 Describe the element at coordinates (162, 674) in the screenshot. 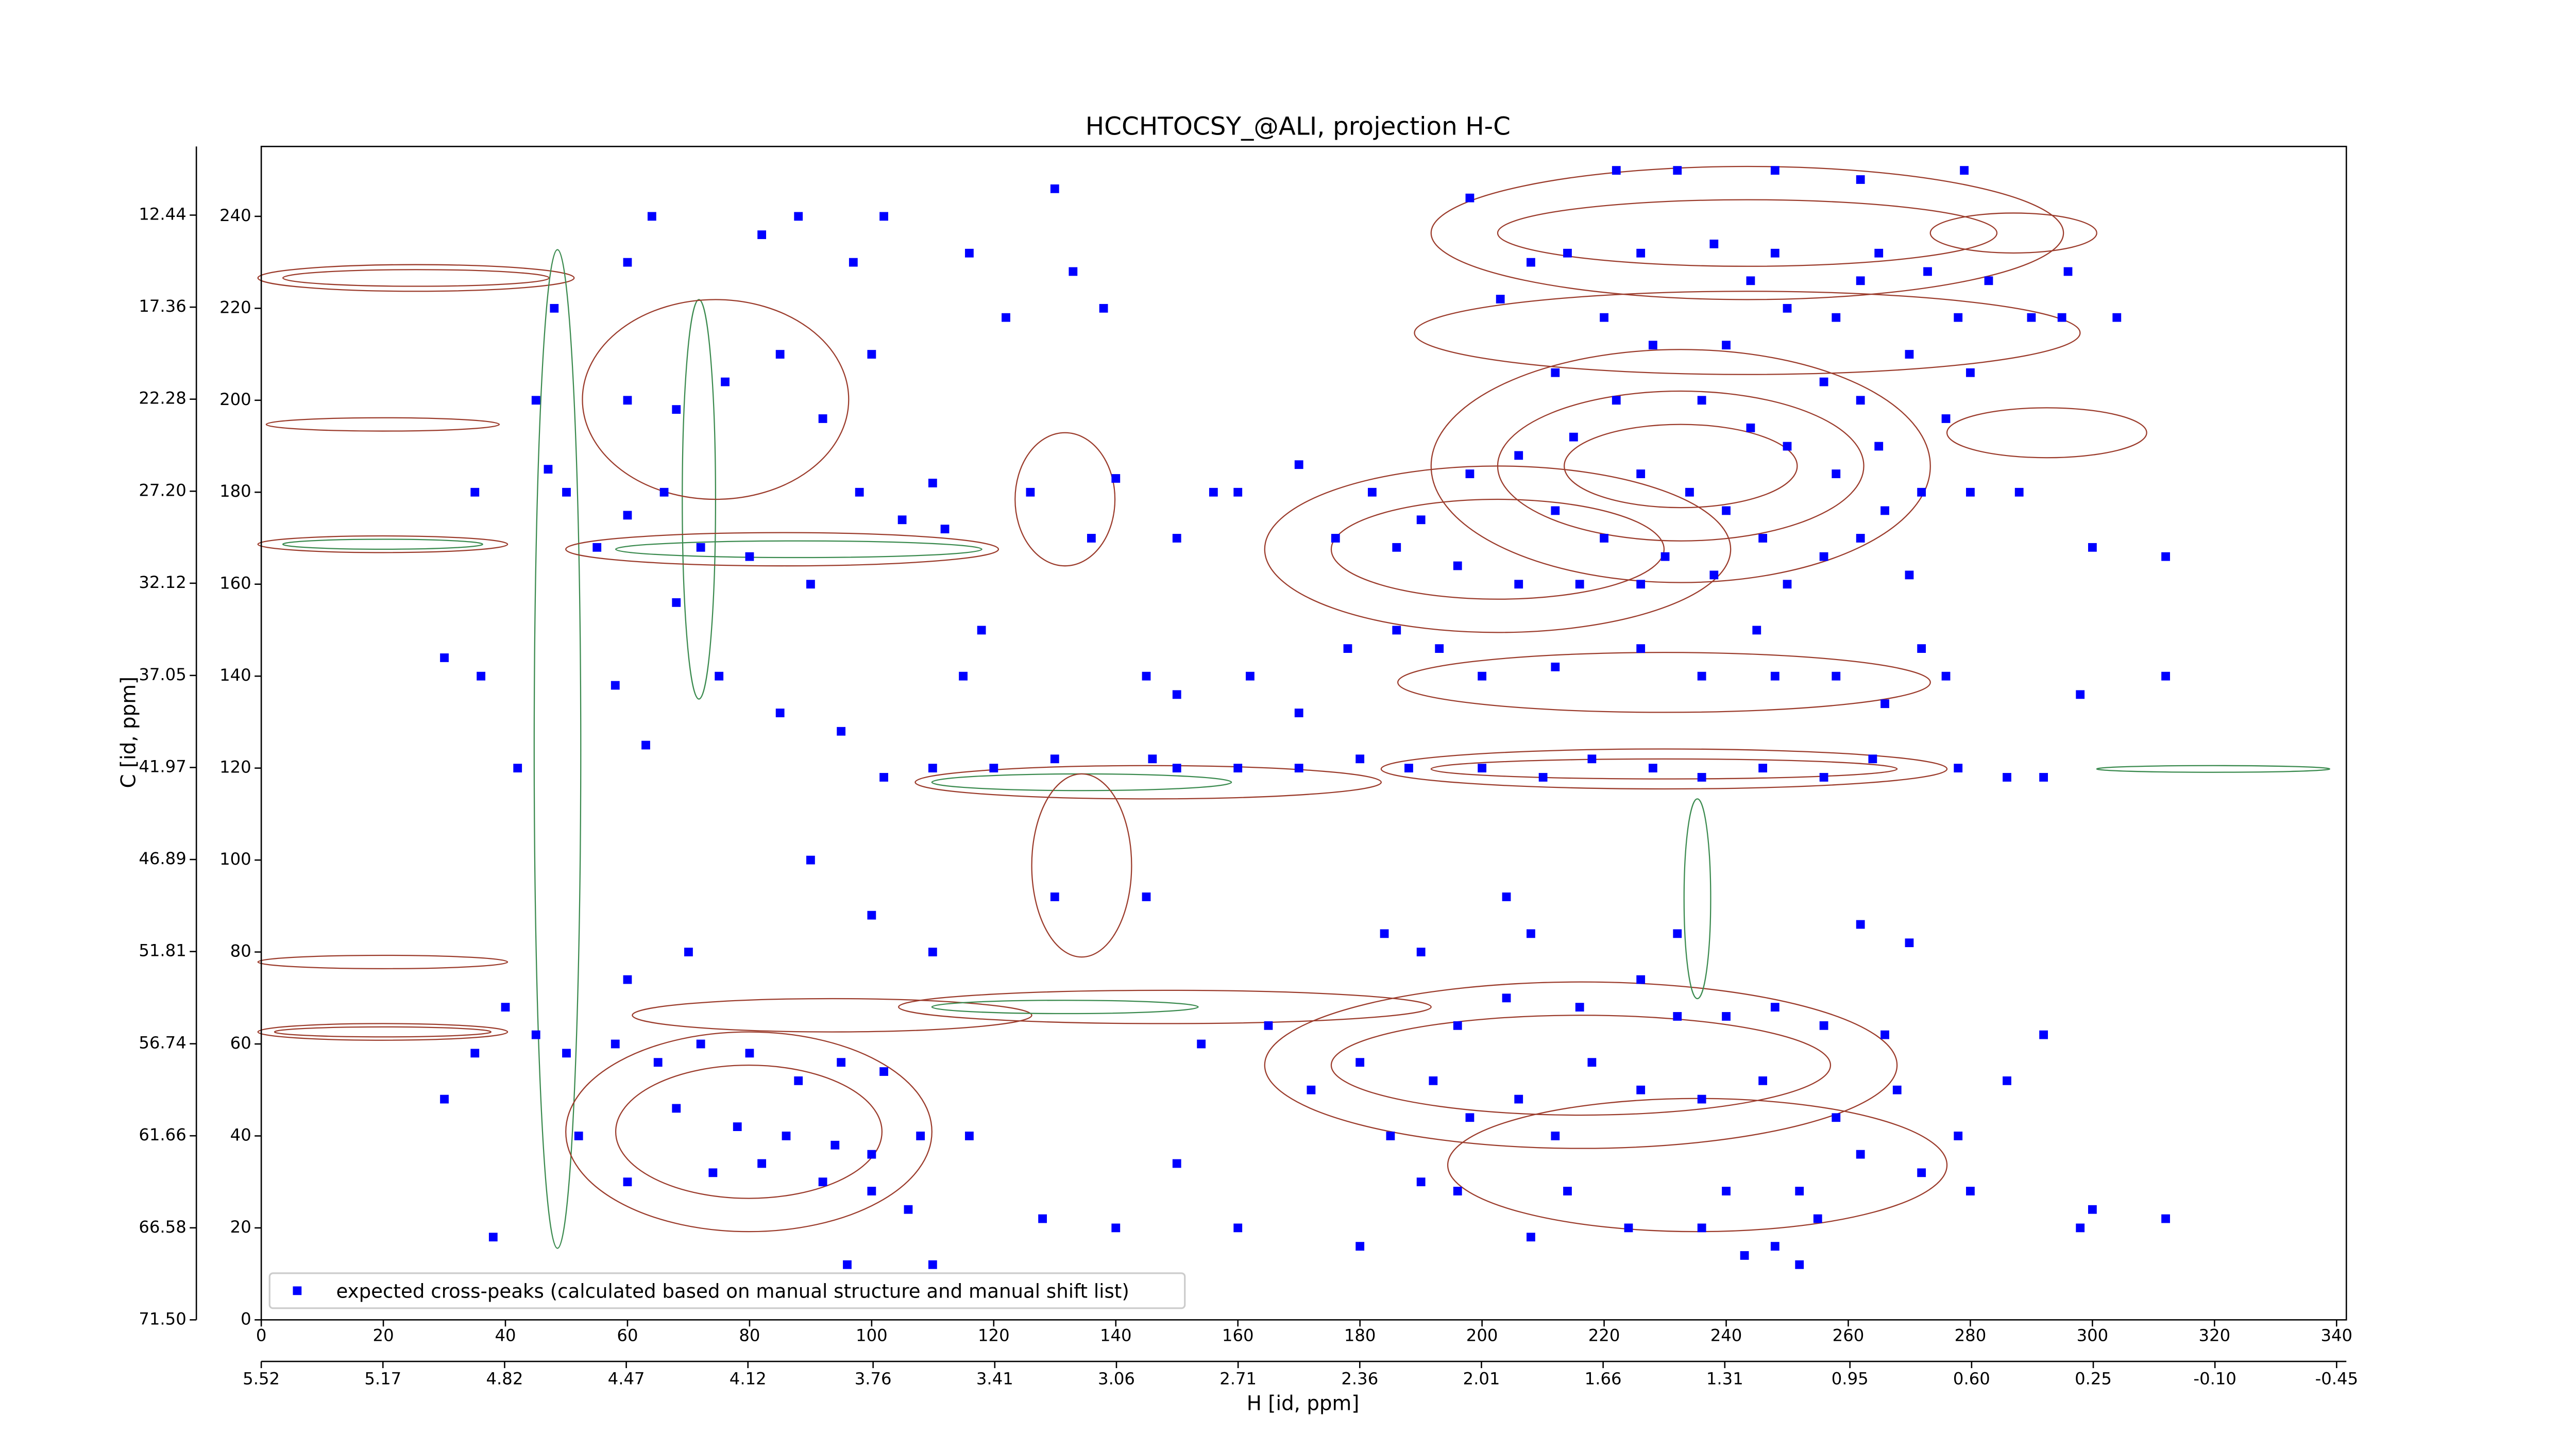

I see `y2-tick-label: 37.05` at that location.